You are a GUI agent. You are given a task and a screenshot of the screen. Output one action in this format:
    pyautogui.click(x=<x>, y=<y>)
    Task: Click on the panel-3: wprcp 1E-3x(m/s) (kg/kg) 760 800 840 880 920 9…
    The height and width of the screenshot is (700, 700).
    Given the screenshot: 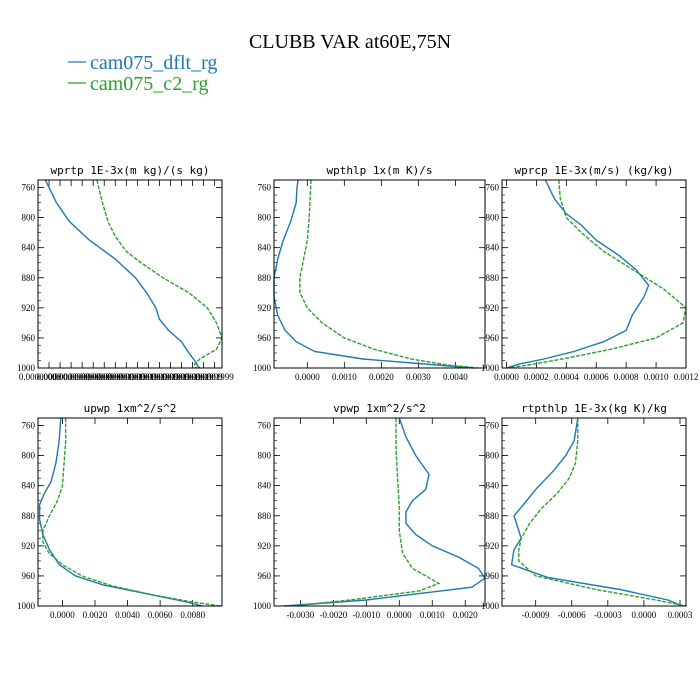 What is the action you would take?
    pyautogui.click(x=589, y=273)
    